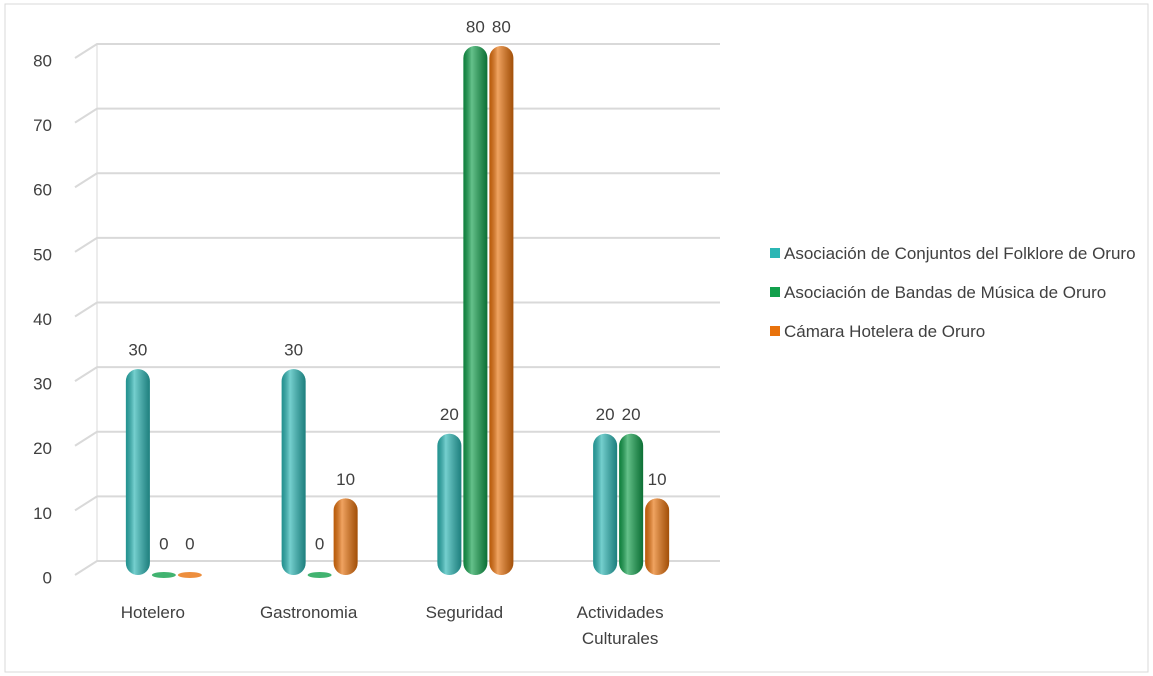  Describe the element at coordinates (885, 331) in the screenshot. I see `legend-label: Cámara Hotelera de Oruro` at that location.